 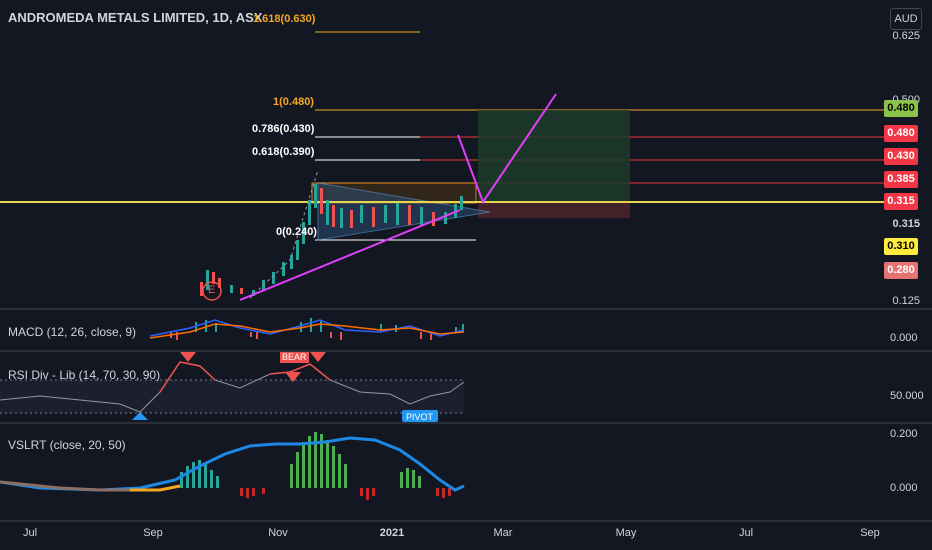 What do you see at coordinates (232, 466) in the screenshot?
I see `vslrt-canvas` at bounding box center [232, 466].